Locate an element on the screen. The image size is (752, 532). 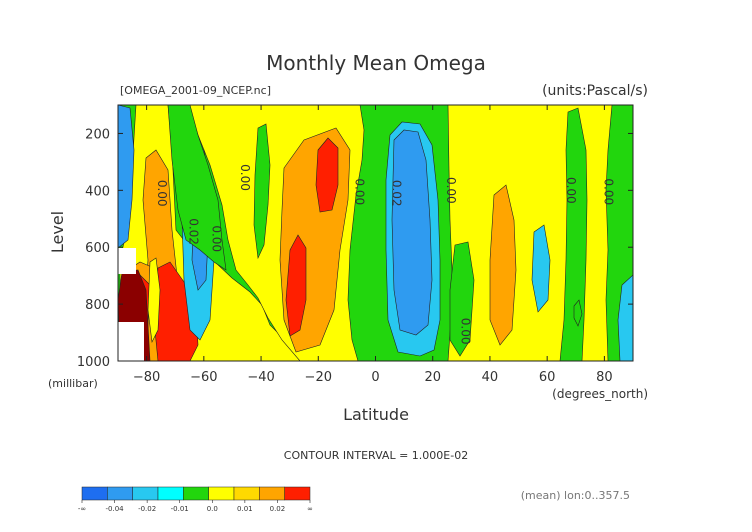
x-tick-label: −20 is located at coordinates (318, 377).